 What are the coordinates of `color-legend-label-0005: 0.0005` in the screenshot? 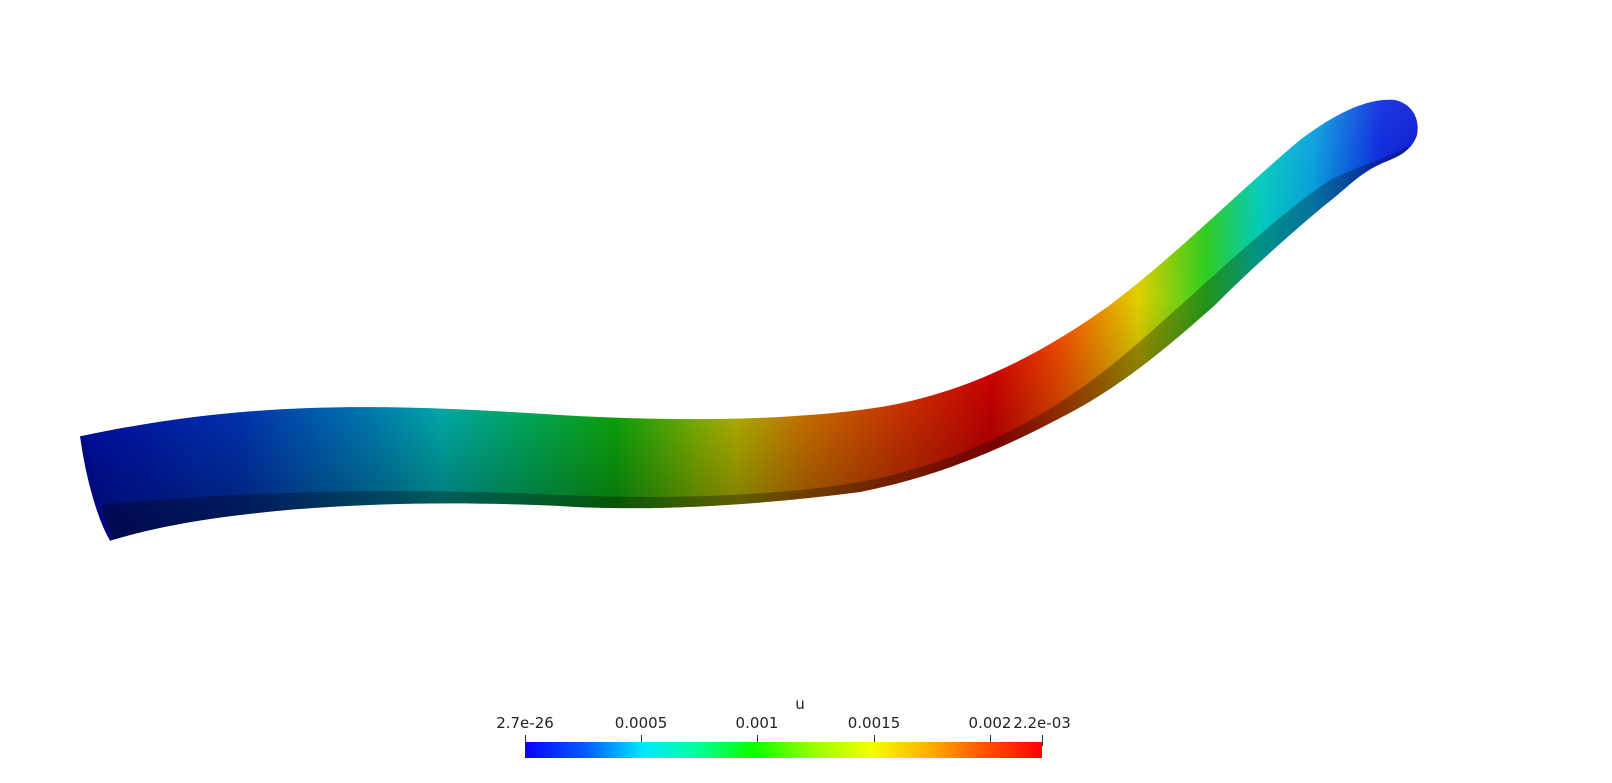 It's located at (641, 723).